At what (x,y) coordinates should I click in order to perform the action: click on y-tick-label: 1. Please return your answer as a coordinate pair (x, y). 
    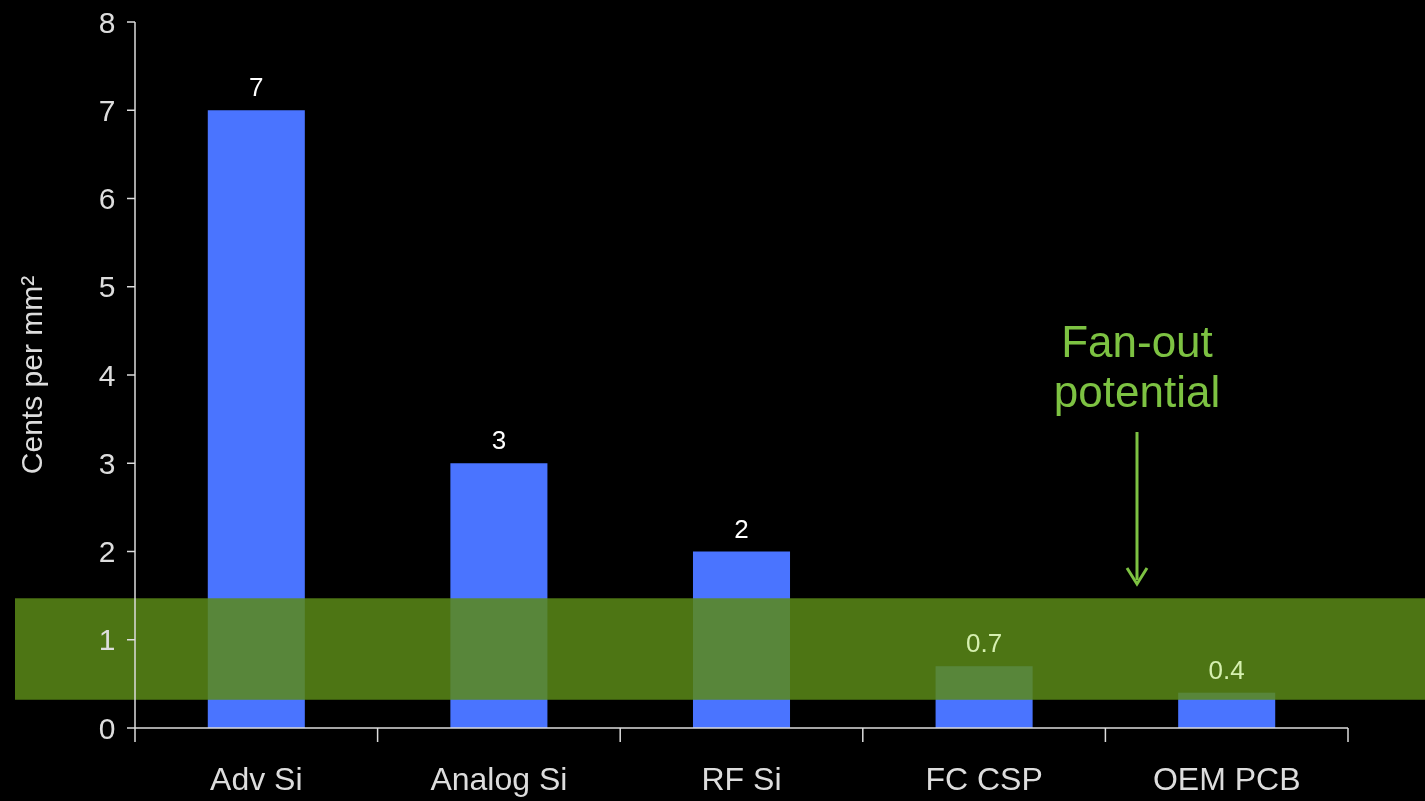
    Looking at the image, I should click on (107, 640).